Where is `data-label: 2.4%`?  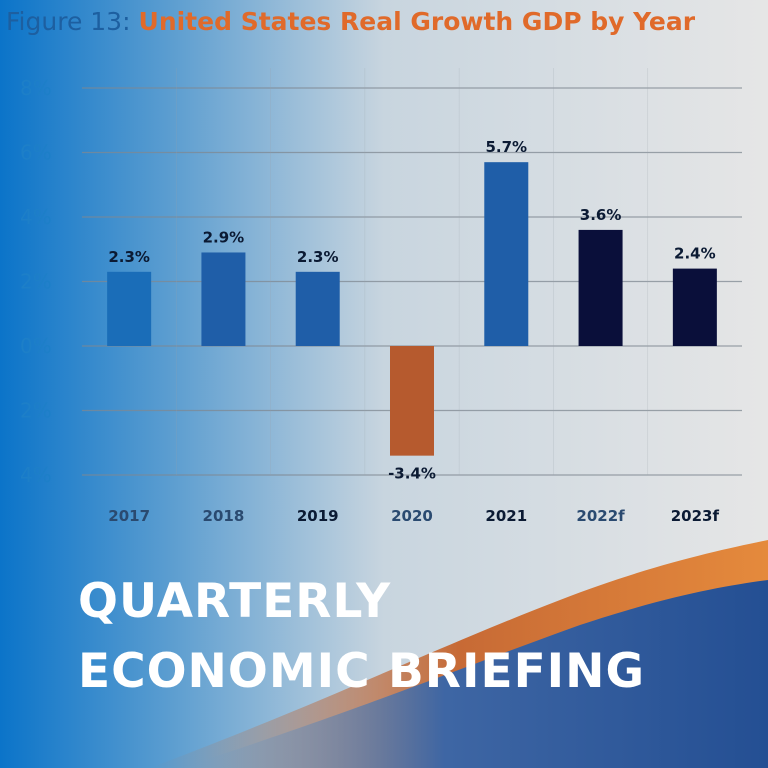
data-label: 2.4% is located at coordinates (695, 254).